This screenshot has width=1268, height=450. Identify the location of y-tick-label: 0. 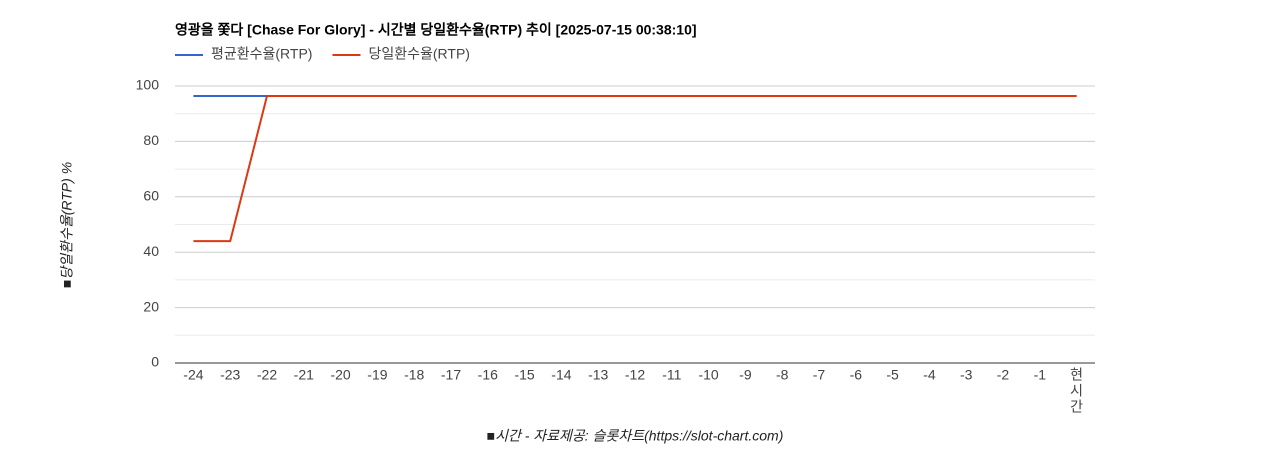
(155, 362).